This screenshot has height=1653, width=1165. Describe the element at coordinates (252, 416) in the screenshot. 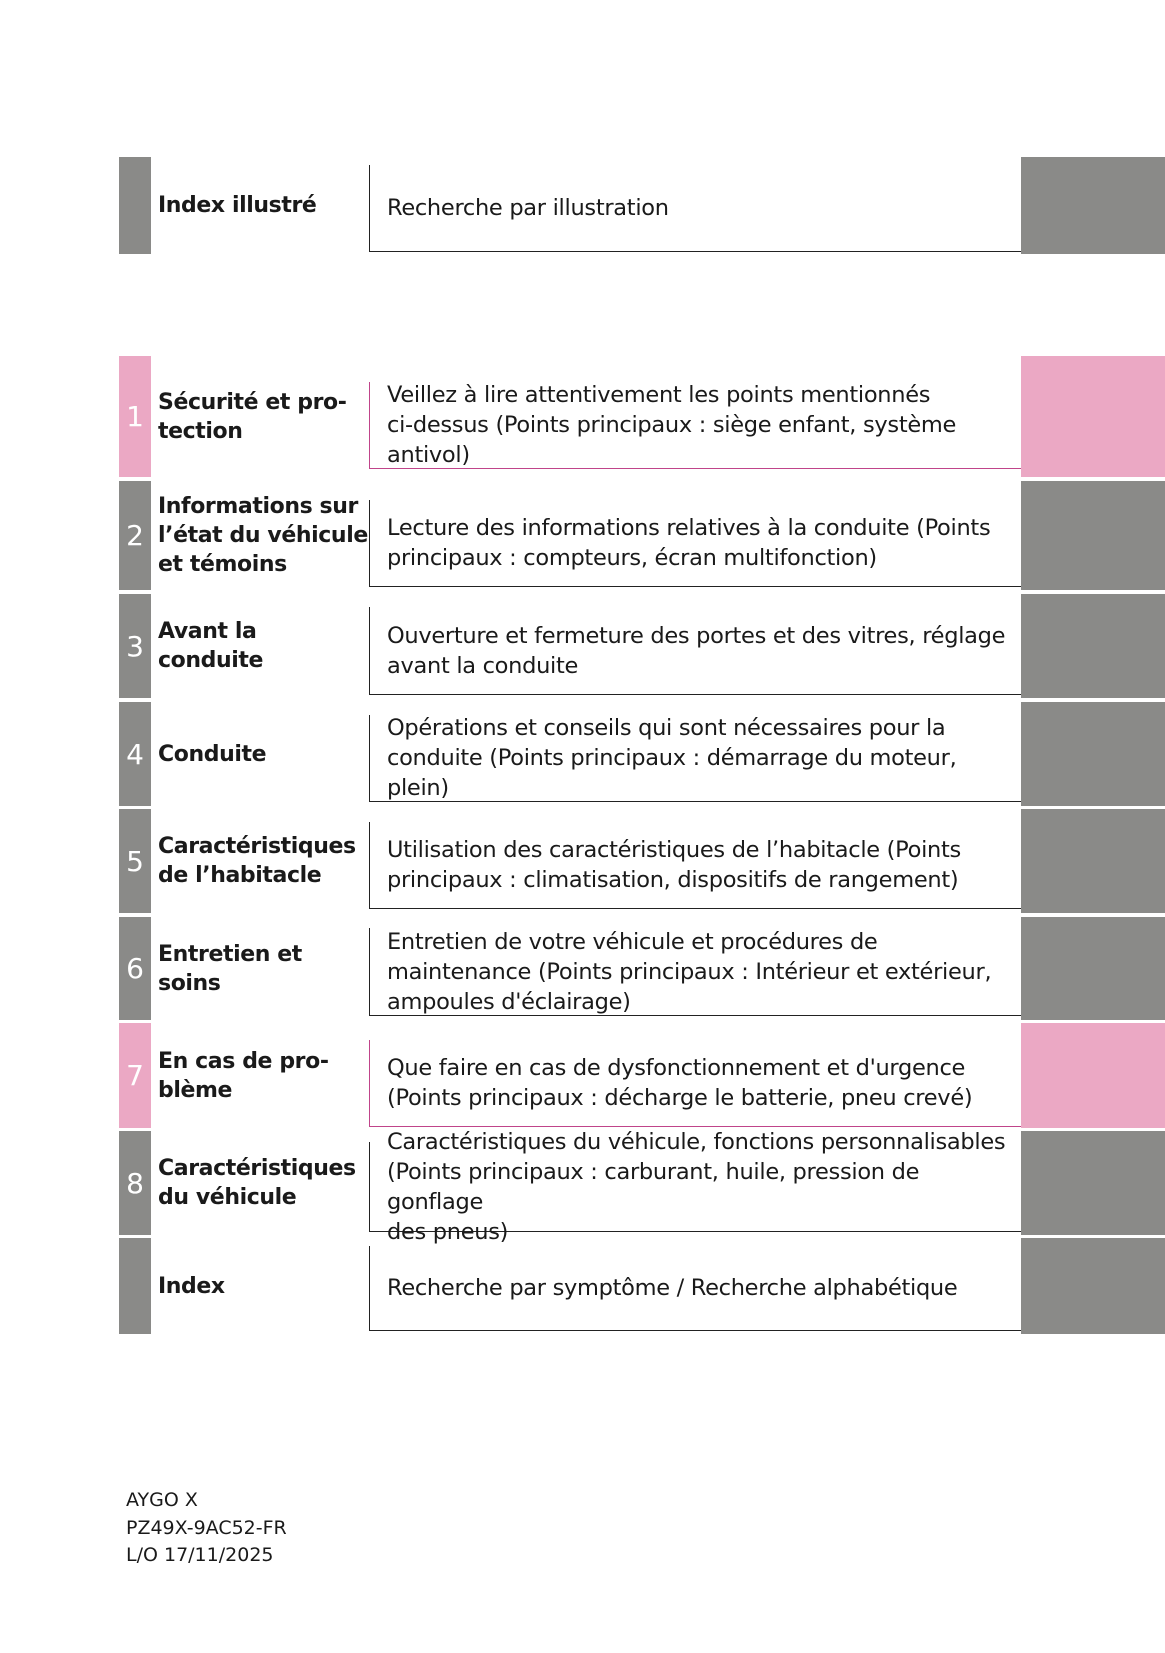

I see `section-title: Sécurité et pro- tection` at that location.